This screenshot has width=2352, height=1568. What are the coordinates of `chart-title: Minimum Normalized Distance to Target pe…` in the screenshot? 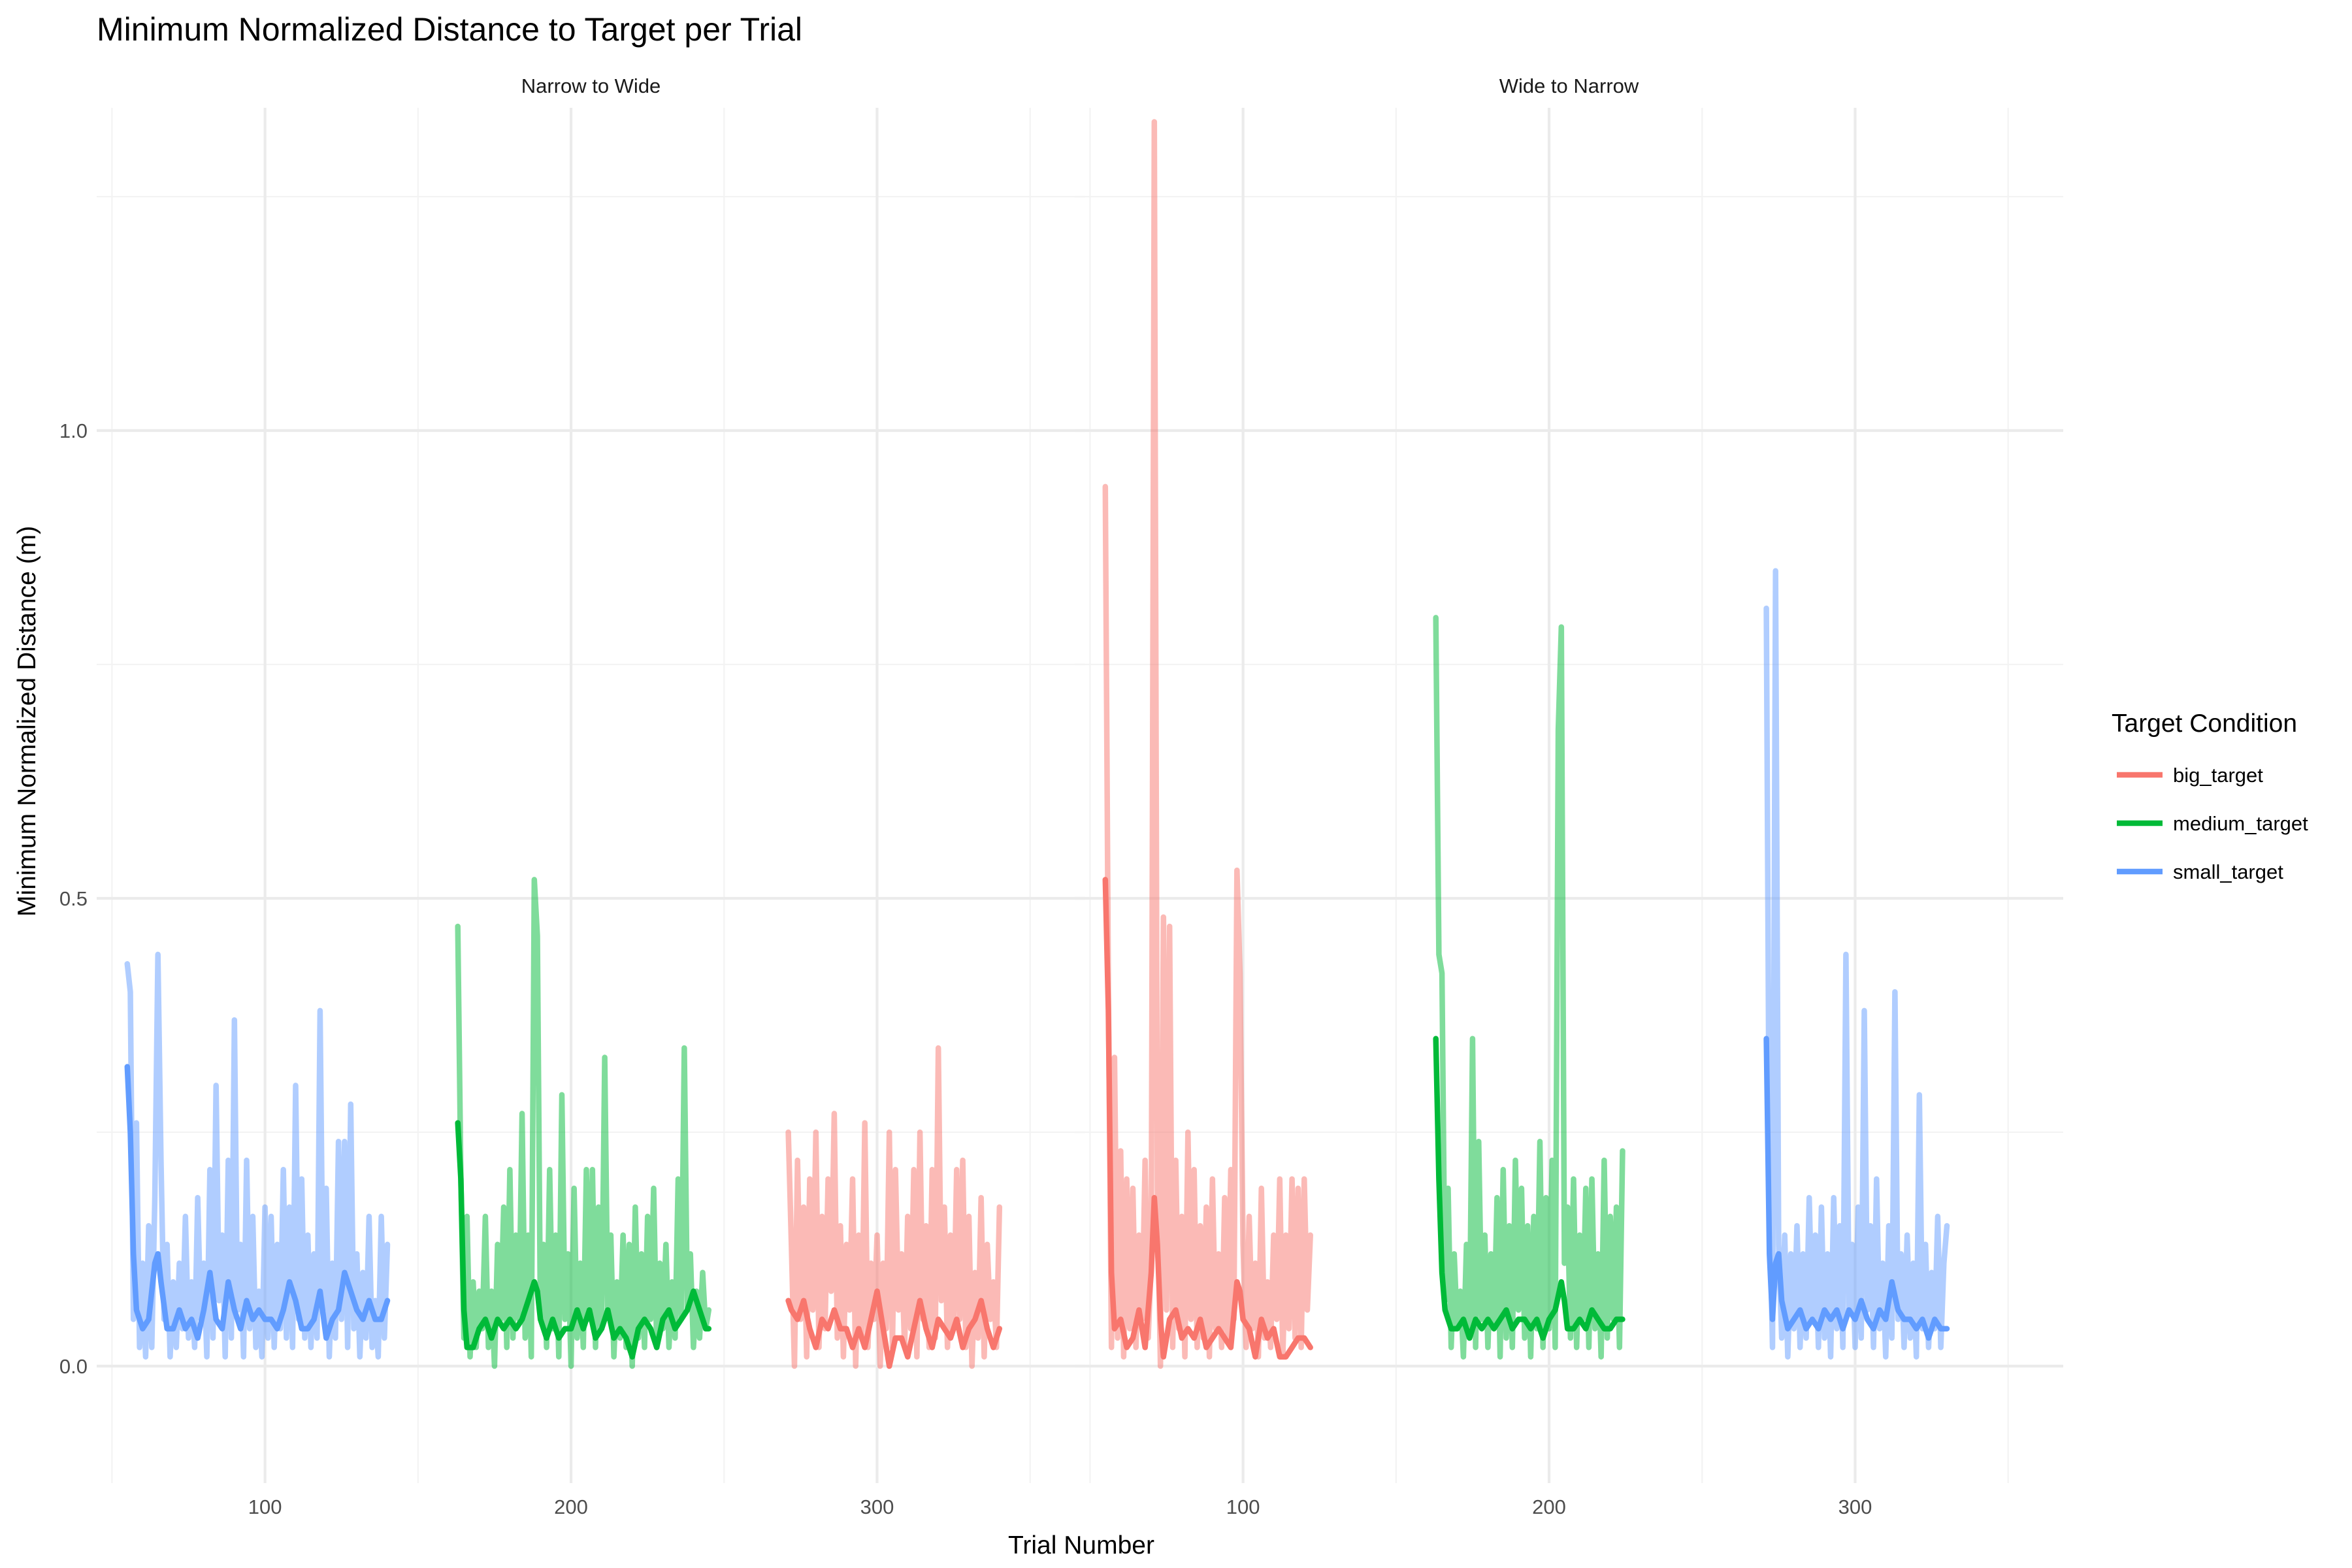 It's located at (449, 29).